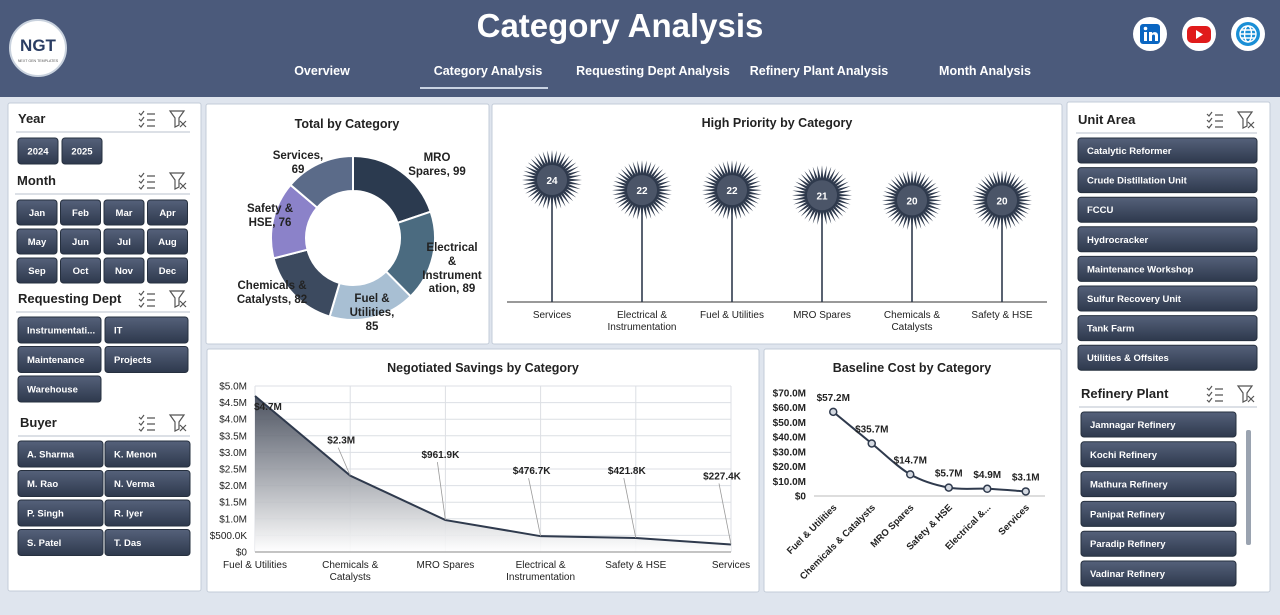 This screenshot has height=615, width=1280. What do you see at coordinates (789, 408) in the screenshot?
I see `y-tick-label: $60.0M` at bounding box center [789, 408].